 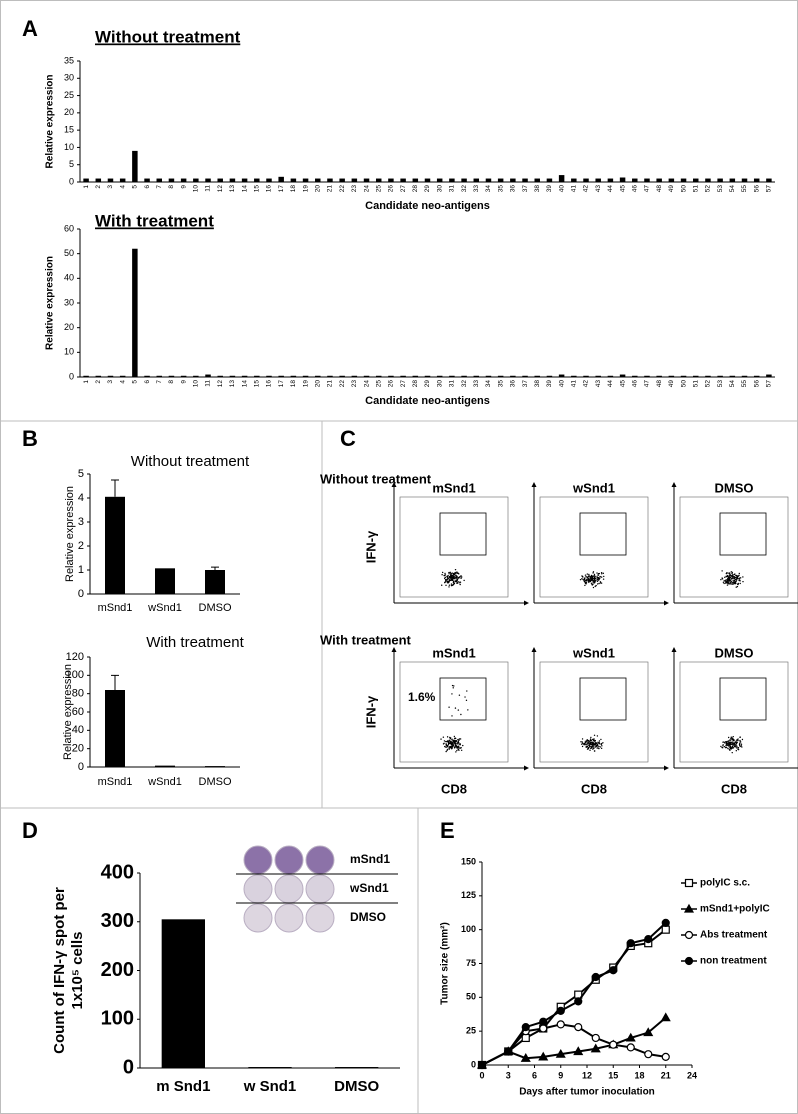 What do you see at coordinates (81, 474) in the screenshot?
I see `y-tick-label: 5` at bounding box center [81, 474].